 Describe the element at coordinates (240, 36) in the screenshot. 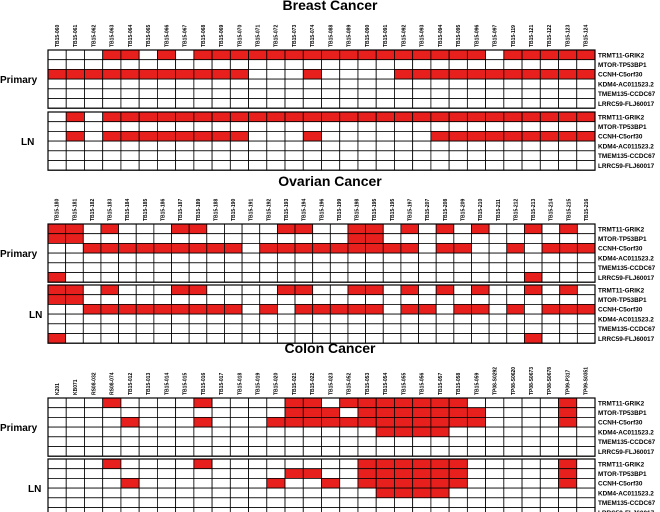

I see `sample-label: TB15-070` at that location.